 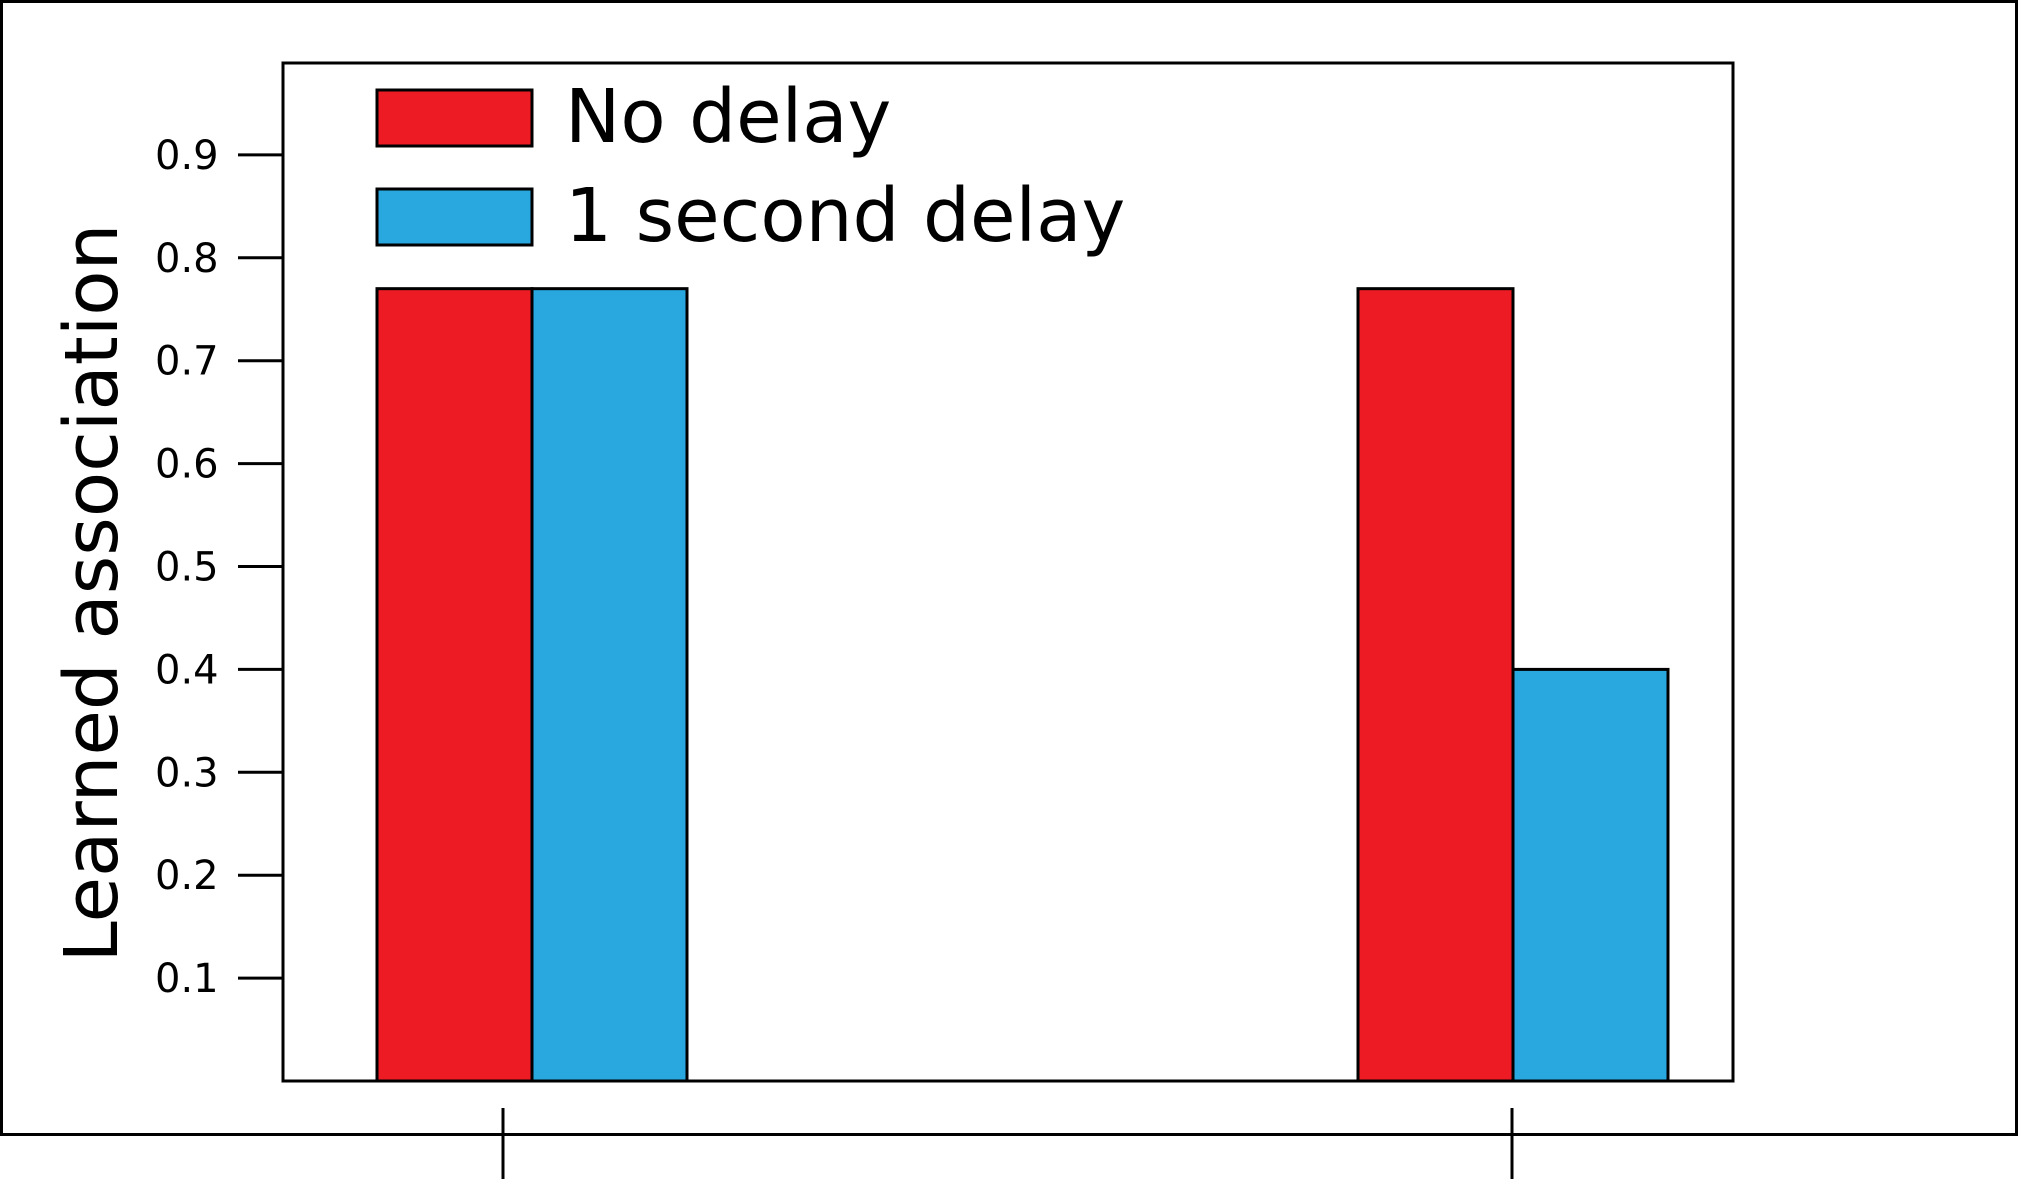 I want to click on legend-swatch-no-delay, so click(x=454, y=118).